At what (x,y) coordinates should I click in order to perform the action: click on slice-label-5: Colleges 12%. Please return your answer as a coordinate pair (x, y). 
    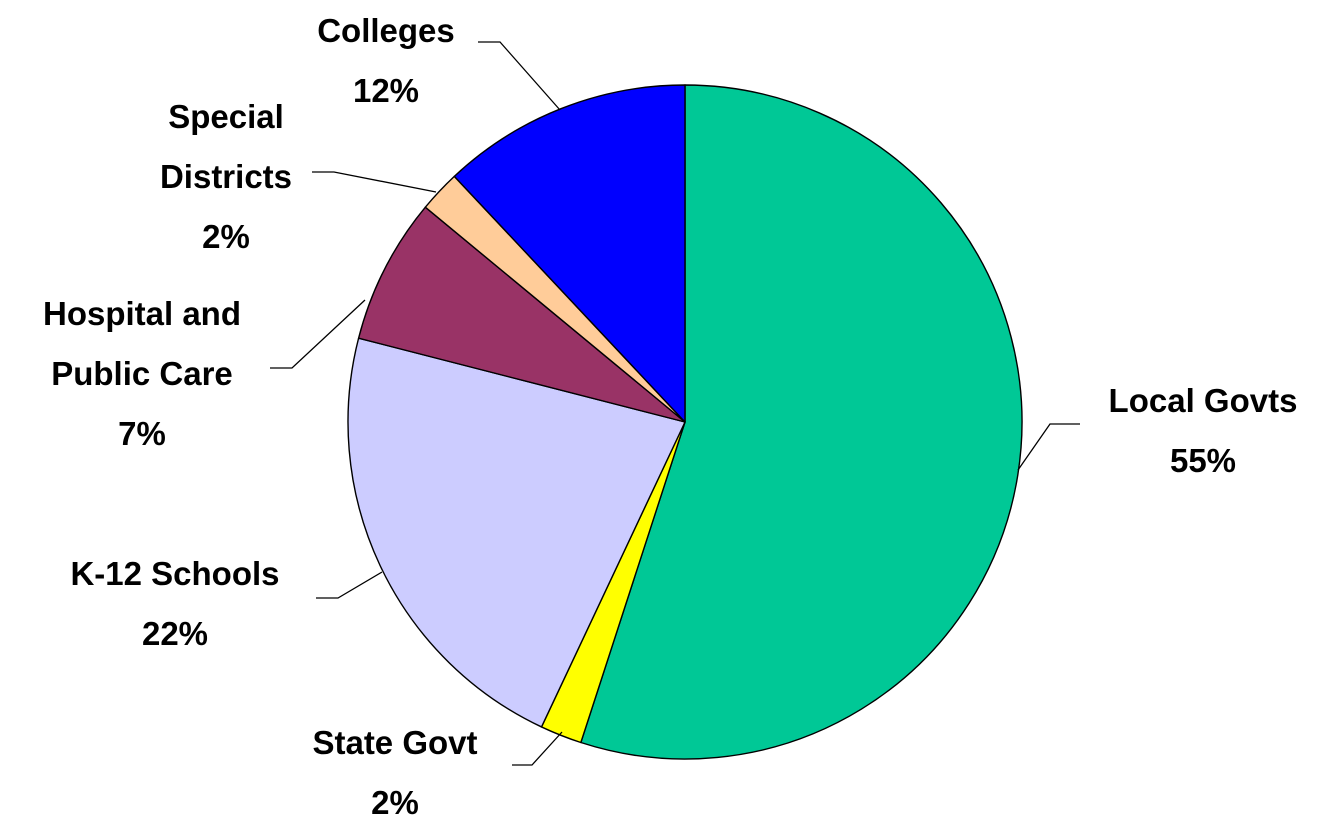
    Looking at the image, I should click on (386, 60).